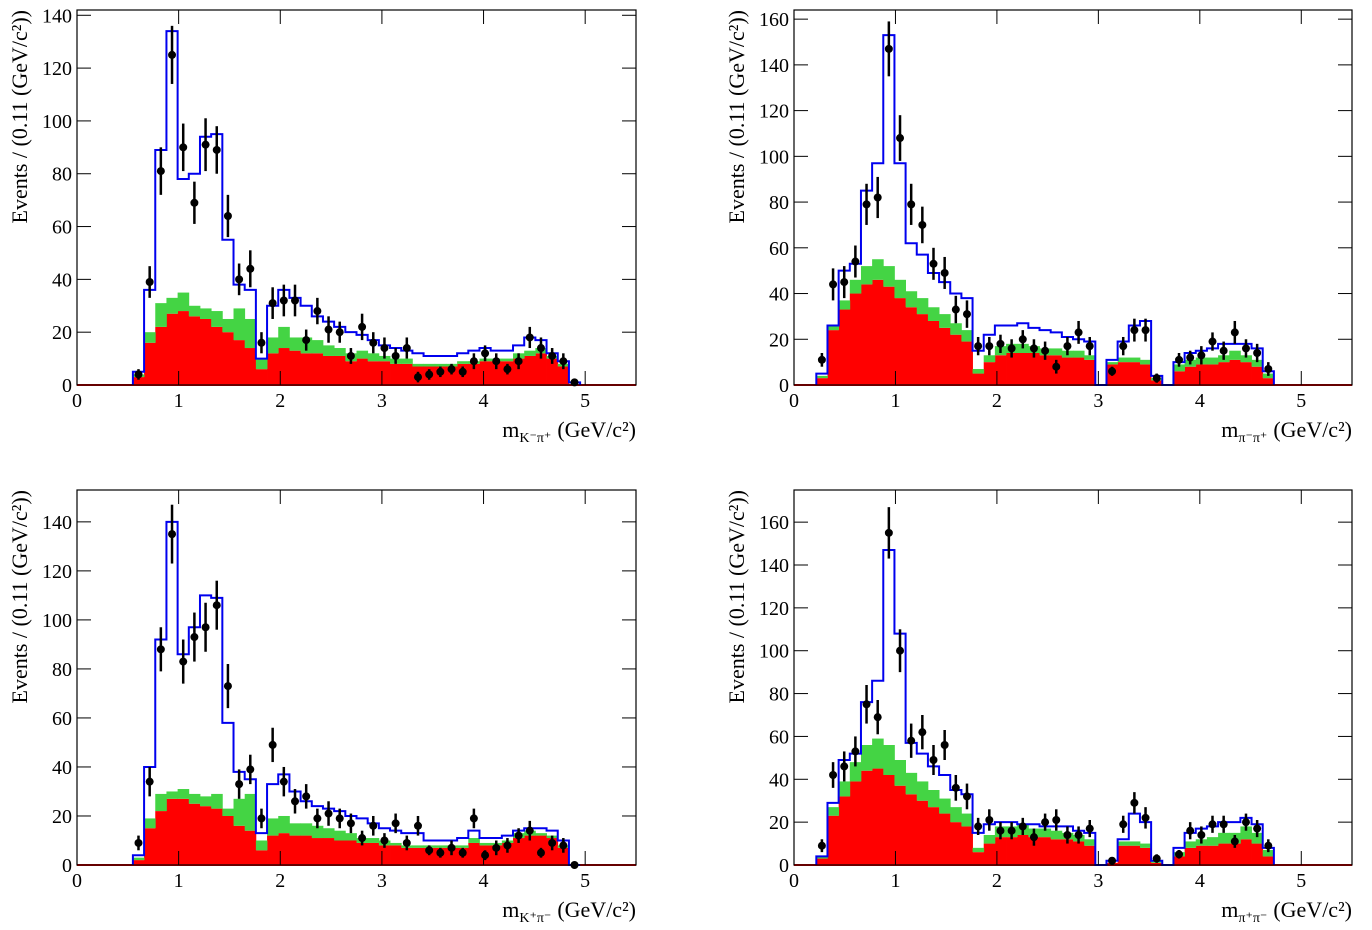 The image size is (1372, 930). What do you see at coordinates (736, 597) in the screenshot?
I see `y-axis-label: Events / (0.11 (GeV/c²))` at bounding box center [736, 597].